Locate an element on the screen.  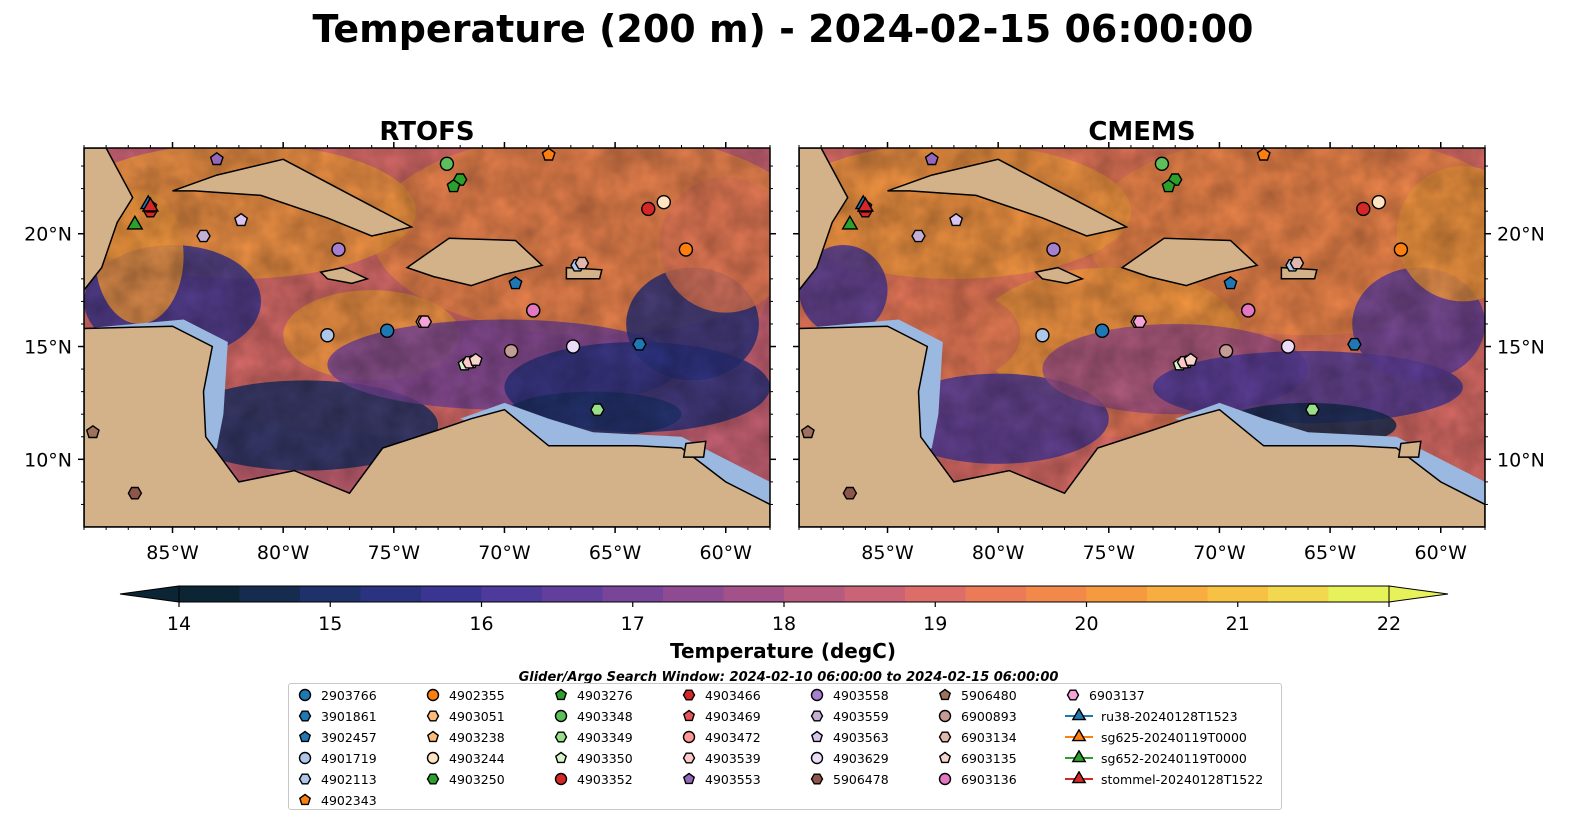
legend-label: sg625-20240119T0000 is located at coordinates (1174, 737).